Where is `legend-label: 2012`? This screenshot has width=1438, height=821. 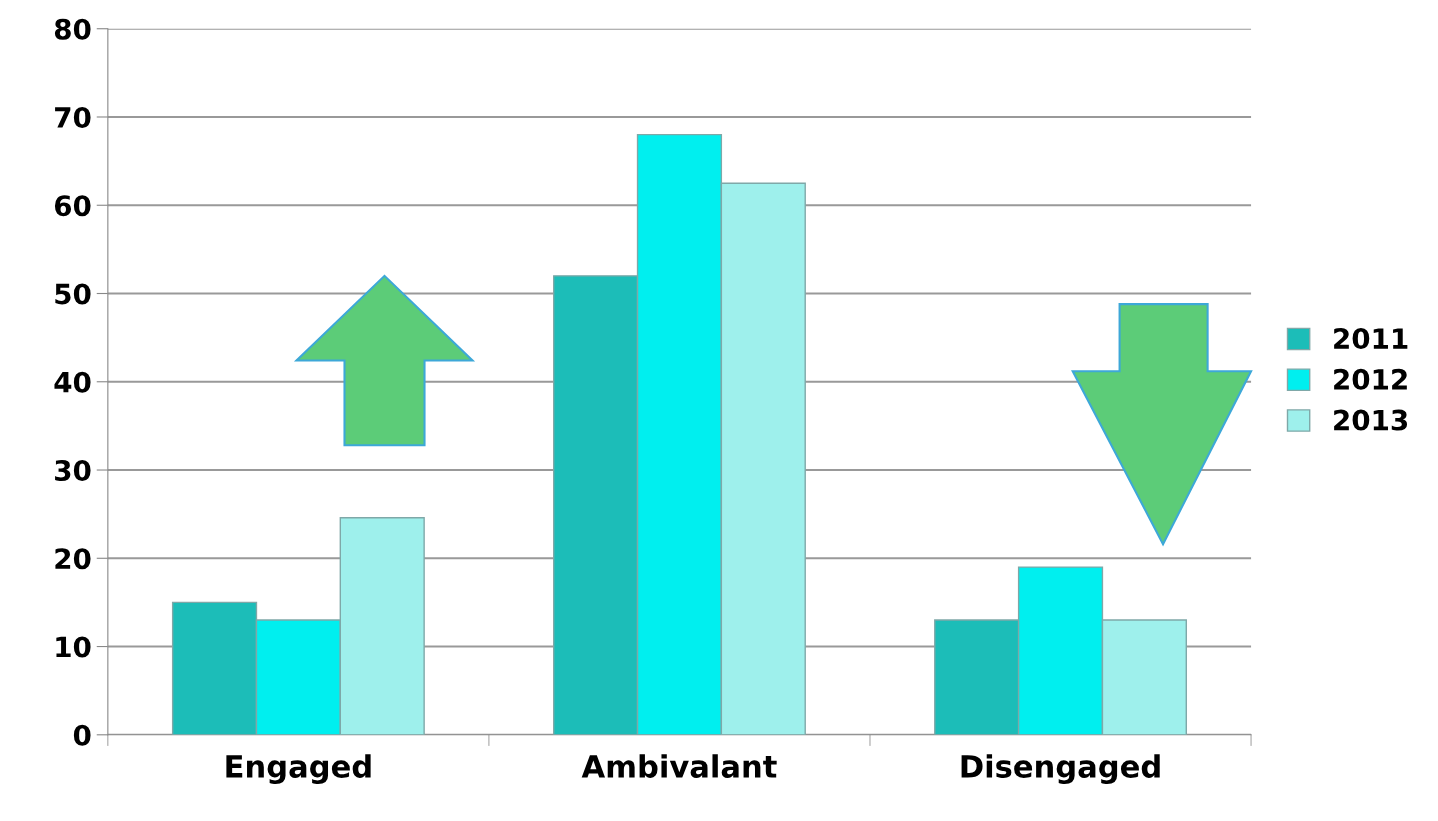
legend-label: 2012 is located at coordinates (1370, 379).